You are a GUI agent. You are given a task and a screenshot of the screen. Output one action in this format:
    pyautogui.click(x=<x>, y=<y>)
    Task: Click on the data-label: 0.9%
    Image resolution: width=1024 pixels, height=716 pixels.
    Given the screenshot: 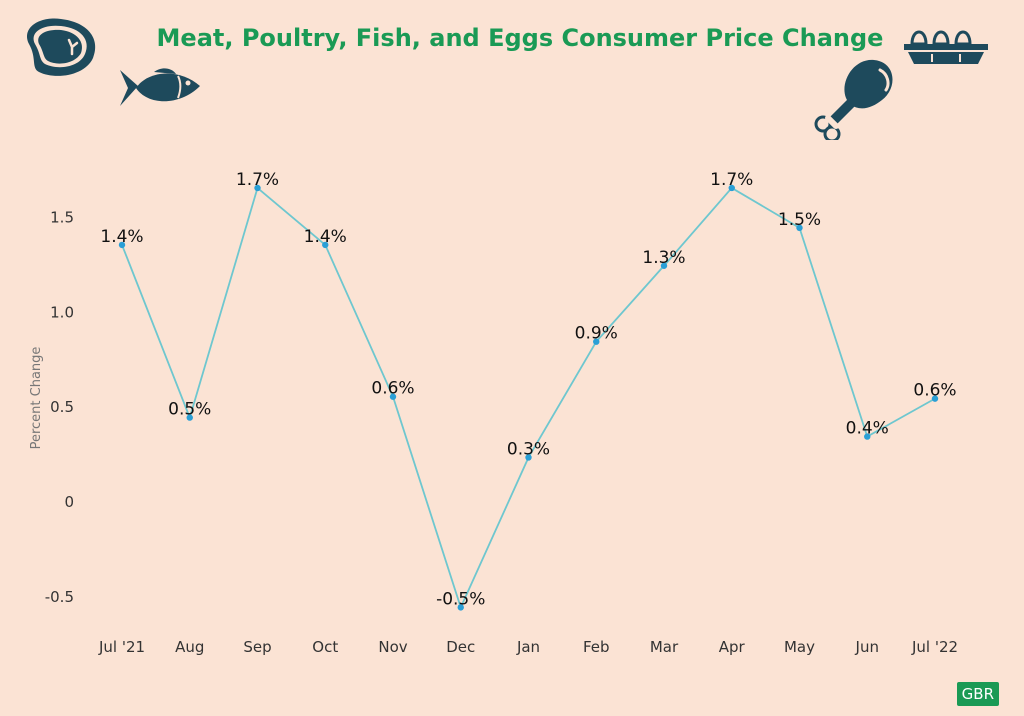 What is the action you would take?
    pyautogui.click(x=596, y=334)
    